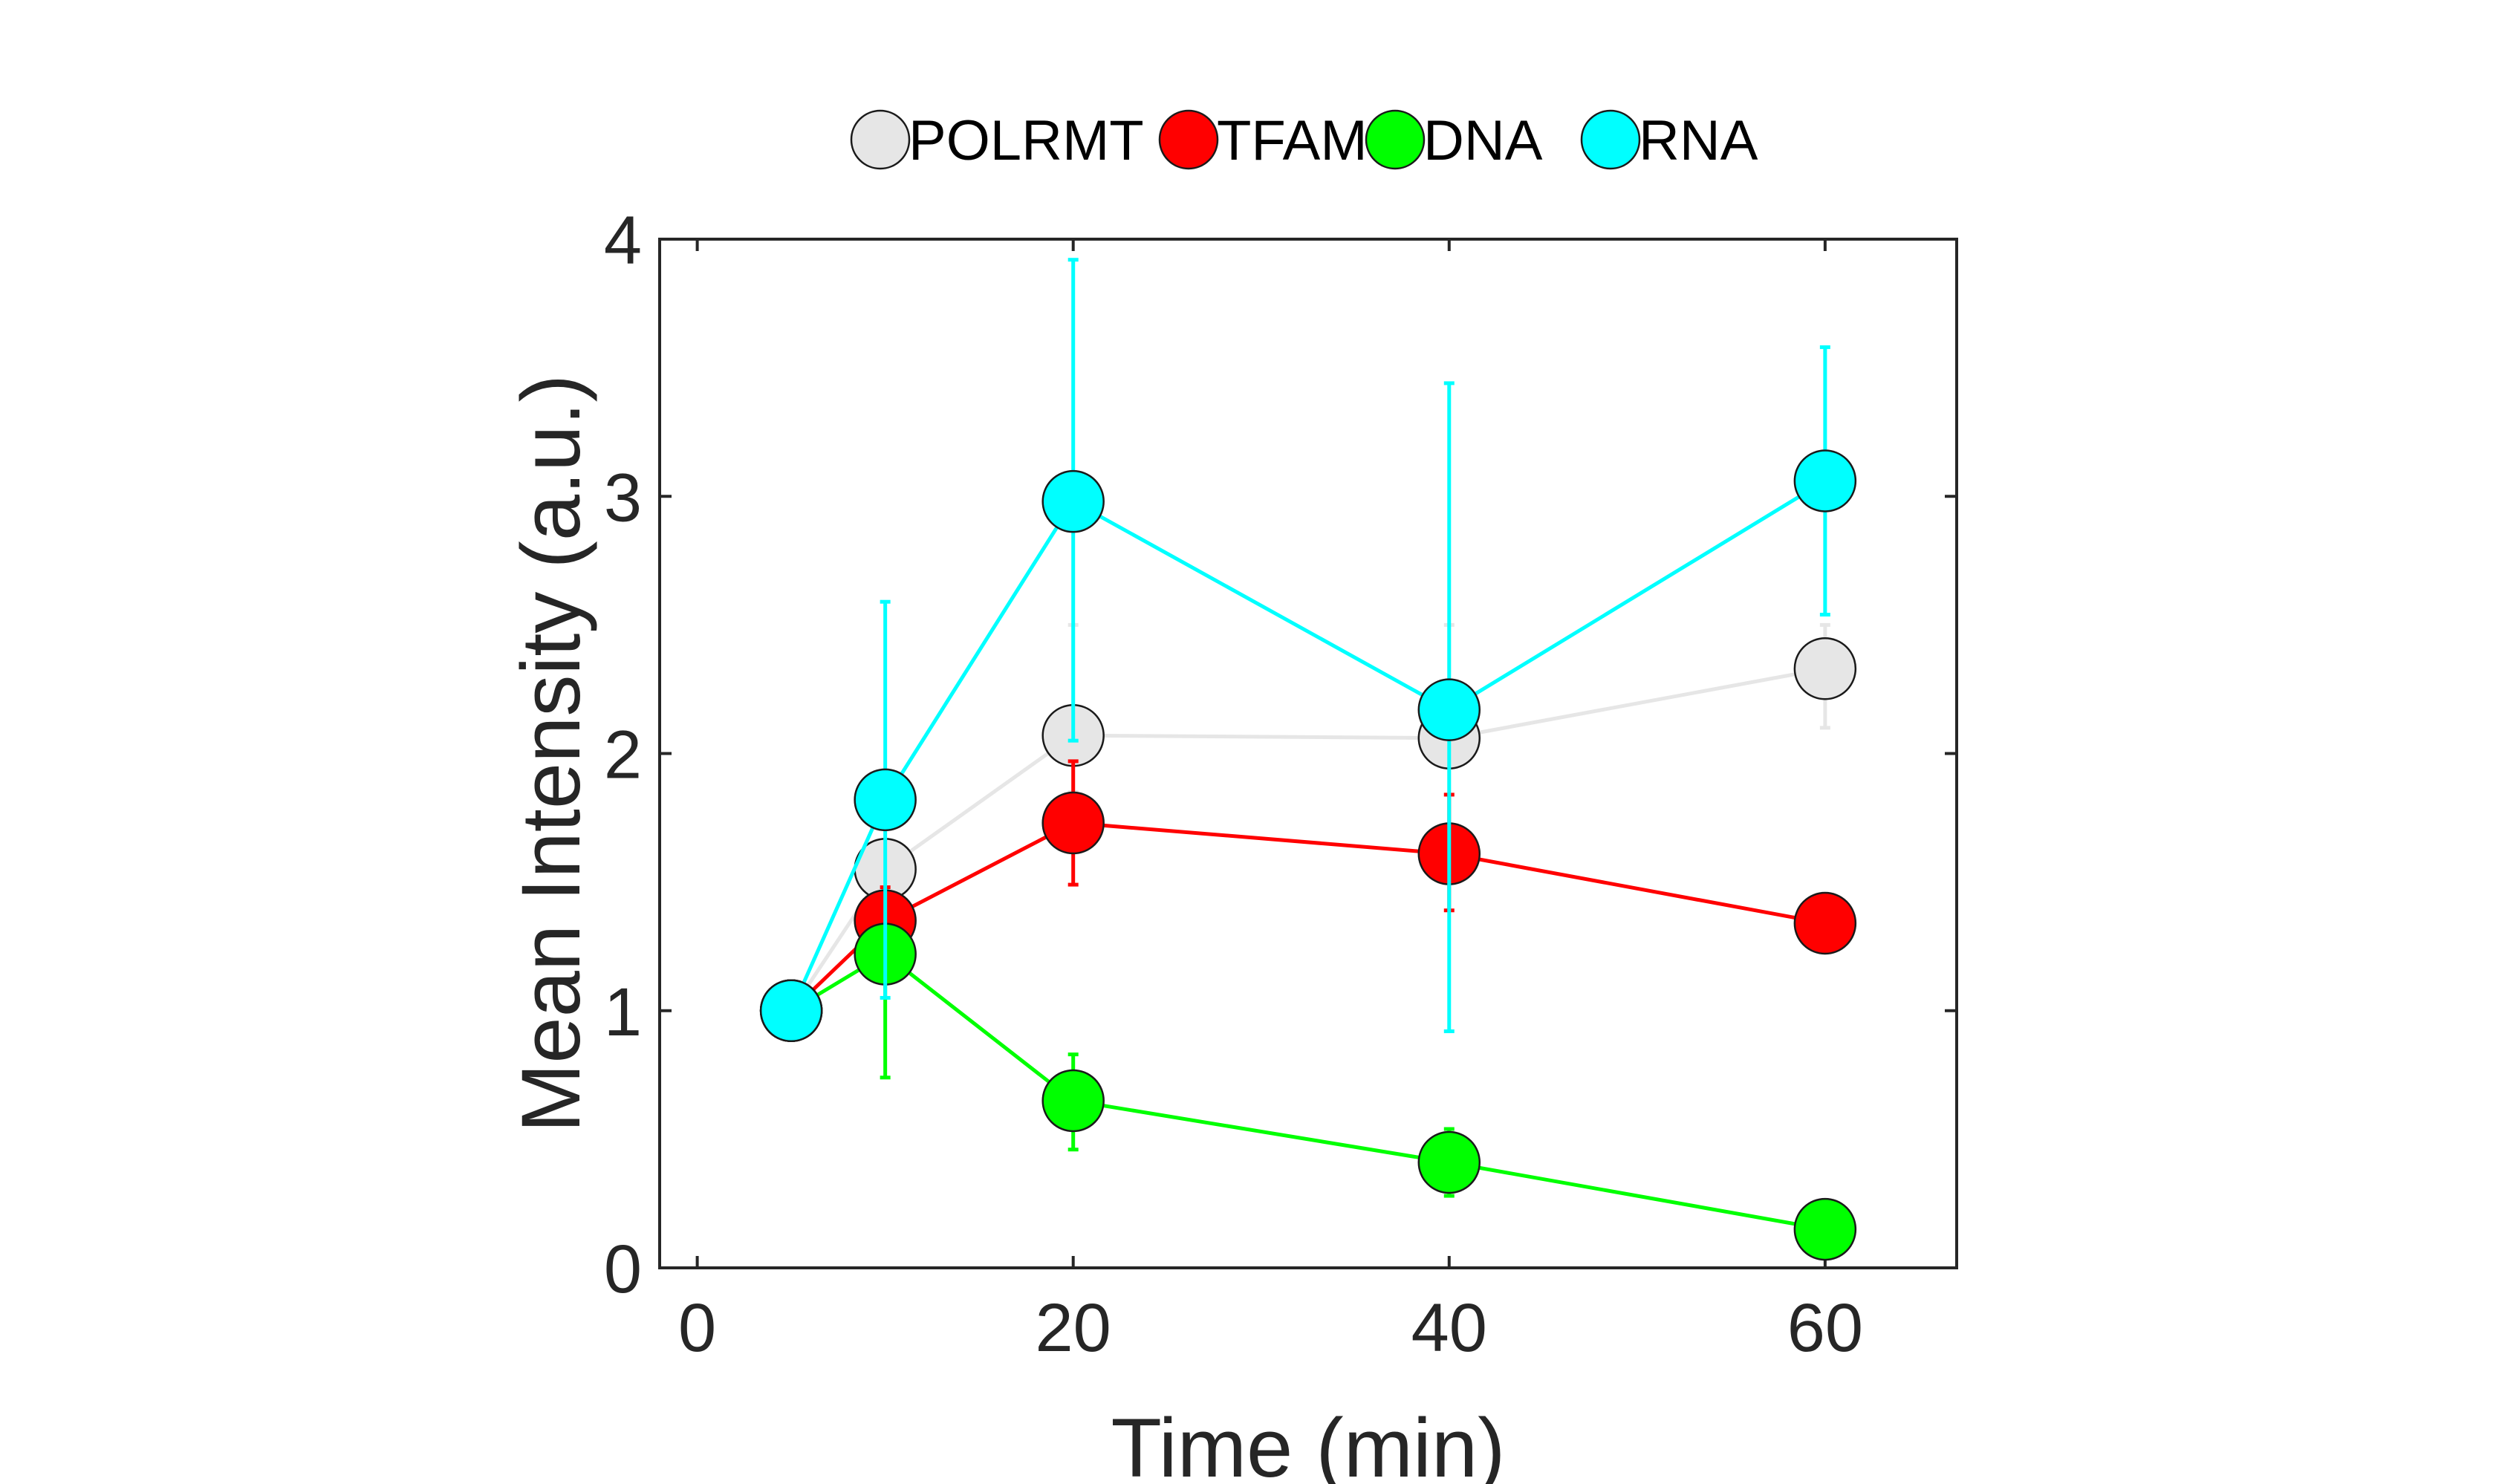 The image size is (2496, 1484). Describe the element at coordinates (1026, 141) in the screenshot. I see `legend-label-polrmt: POLRMT` at that location.